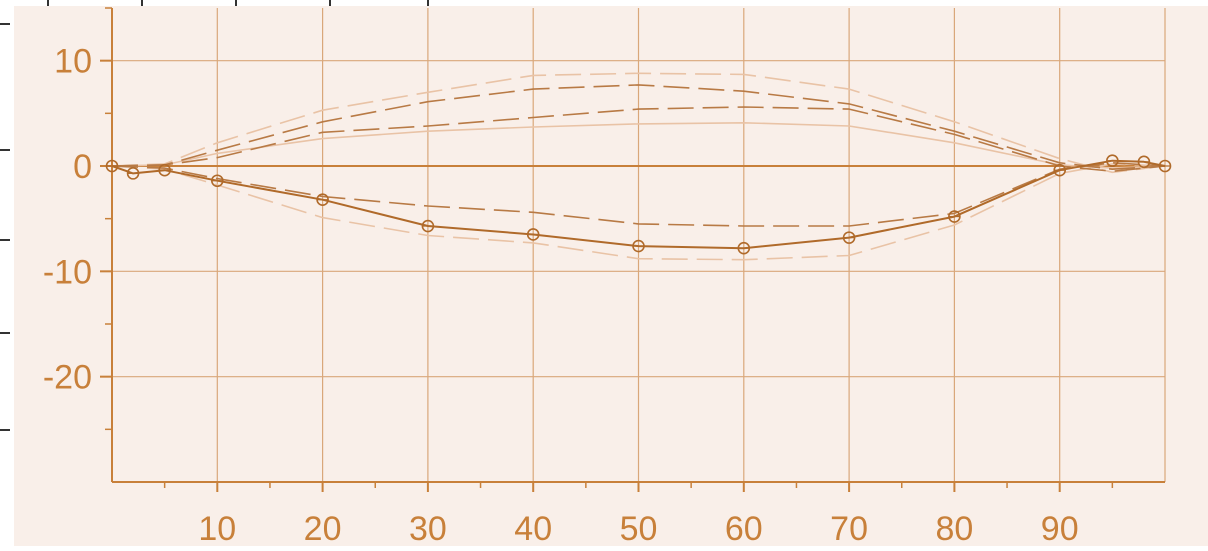 The width and height of the screenshot is (1208, 551). Describe the element at coordinates (323, 528) in the screenshot. I see `x-tick-label: 20` at that location.